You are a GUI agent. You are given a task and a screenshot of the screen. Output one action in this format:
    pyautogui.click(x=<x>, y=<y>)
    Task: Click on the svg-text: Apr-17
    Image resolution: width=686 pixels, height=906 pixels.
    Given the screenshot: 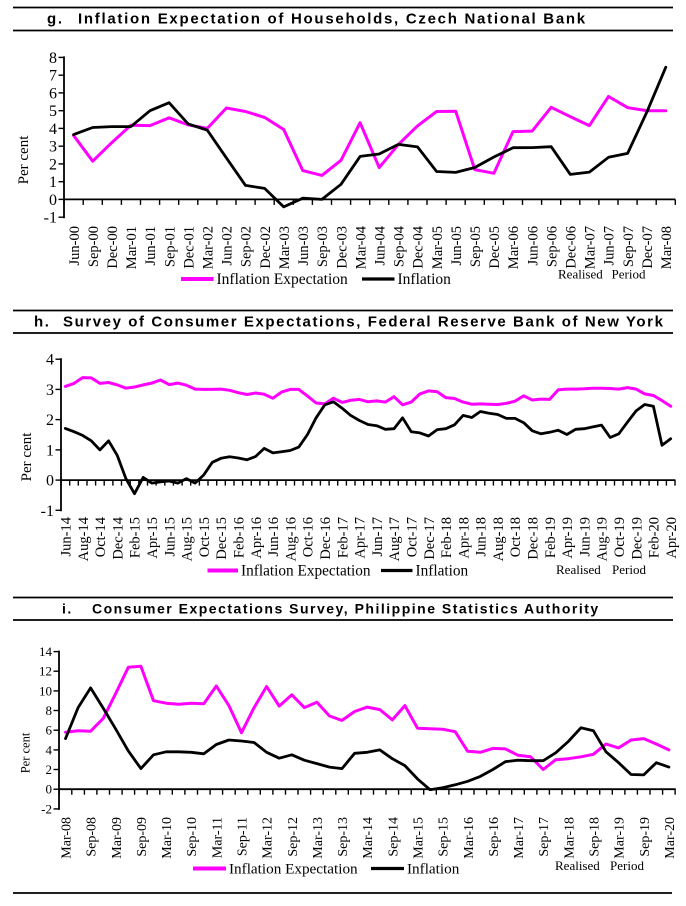 What is the action you would take?
    pyautogui.click(x=361, y=538)
    